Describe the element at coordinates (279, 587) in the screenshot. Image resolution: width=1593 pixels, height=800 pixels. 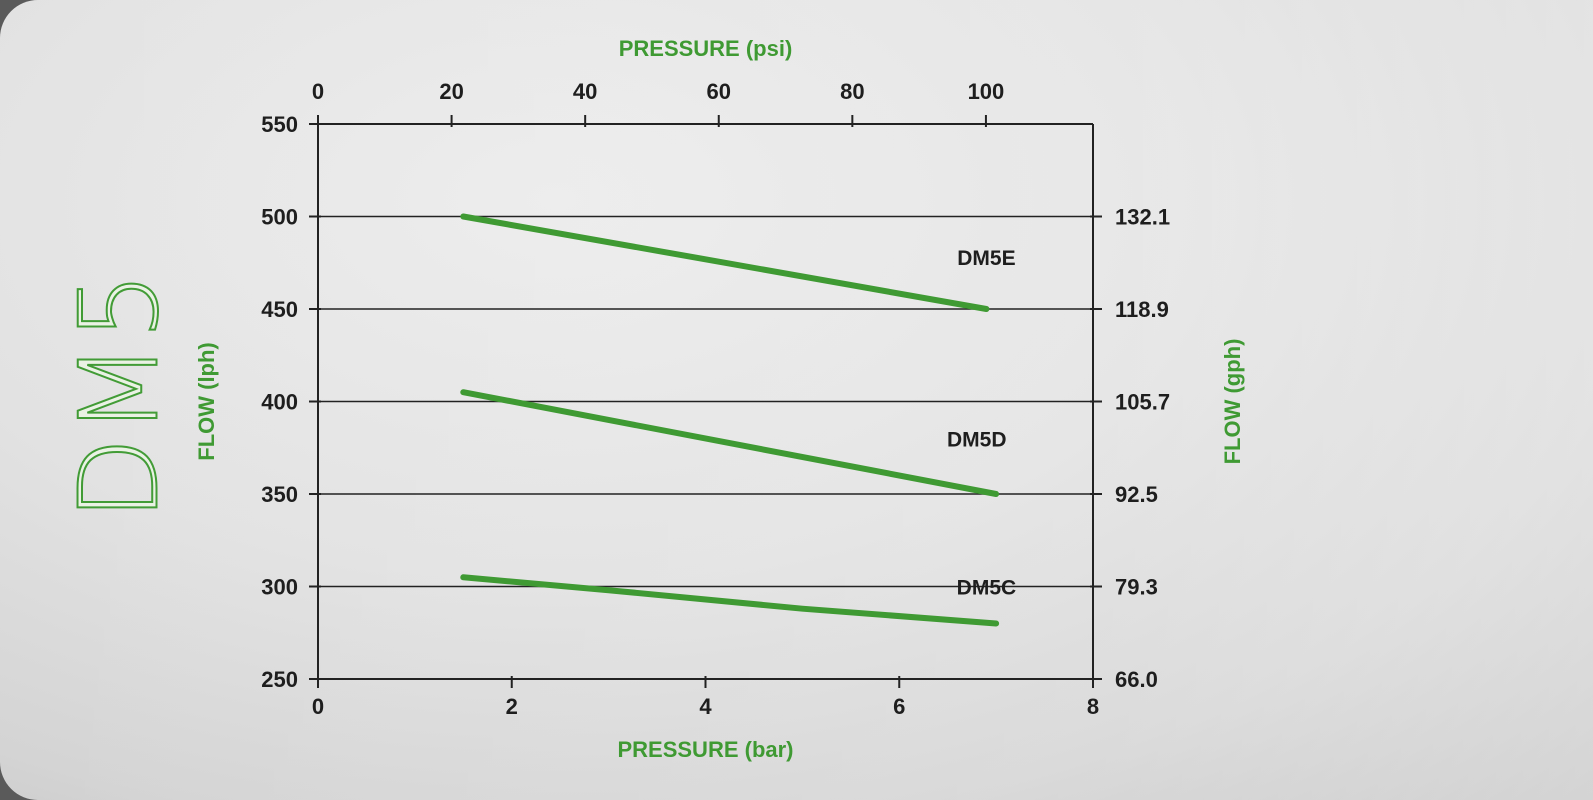
I see `y-tick-label: 300` at that location.